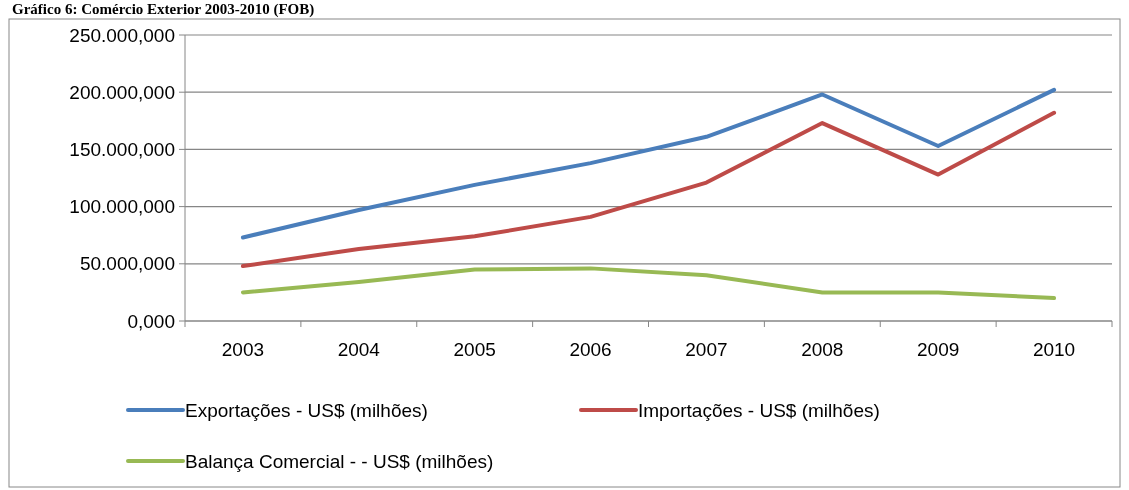 This screenshot has width=1129, height=490. Describe the element at coordinates (938, 349) in the screenshot. I see `x-tick-label: 2009` at that location.